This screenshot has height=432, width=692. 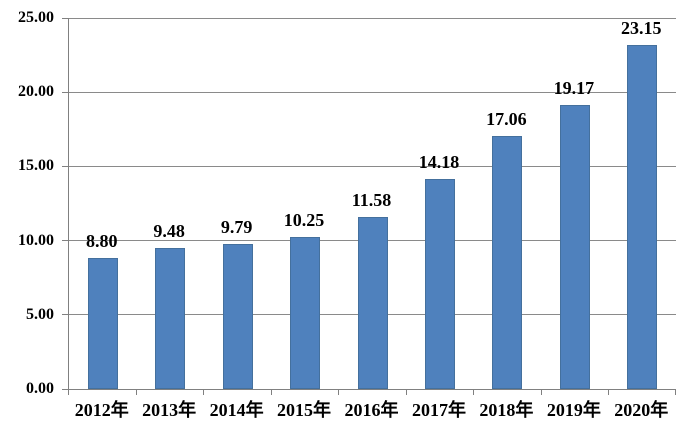 I want to click on x-axis-tick-label: 2015年, so click(x=304, y=410).